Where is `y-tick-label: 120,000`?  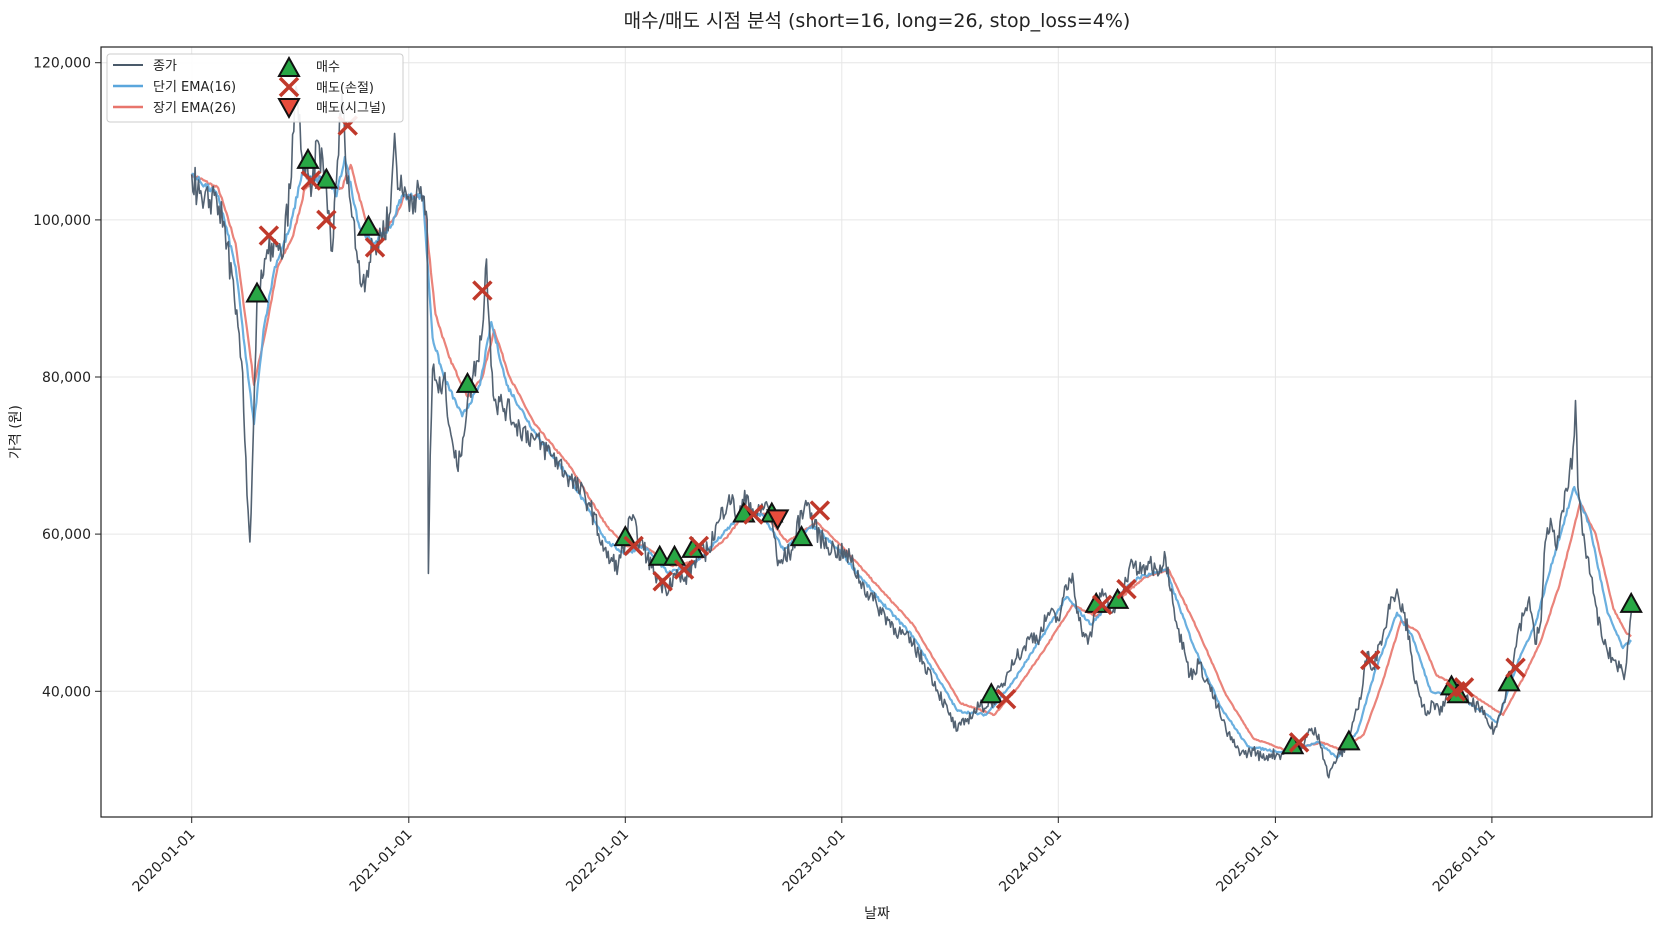 y-tick-label: 120,000 is located at coordinates (62, 64).